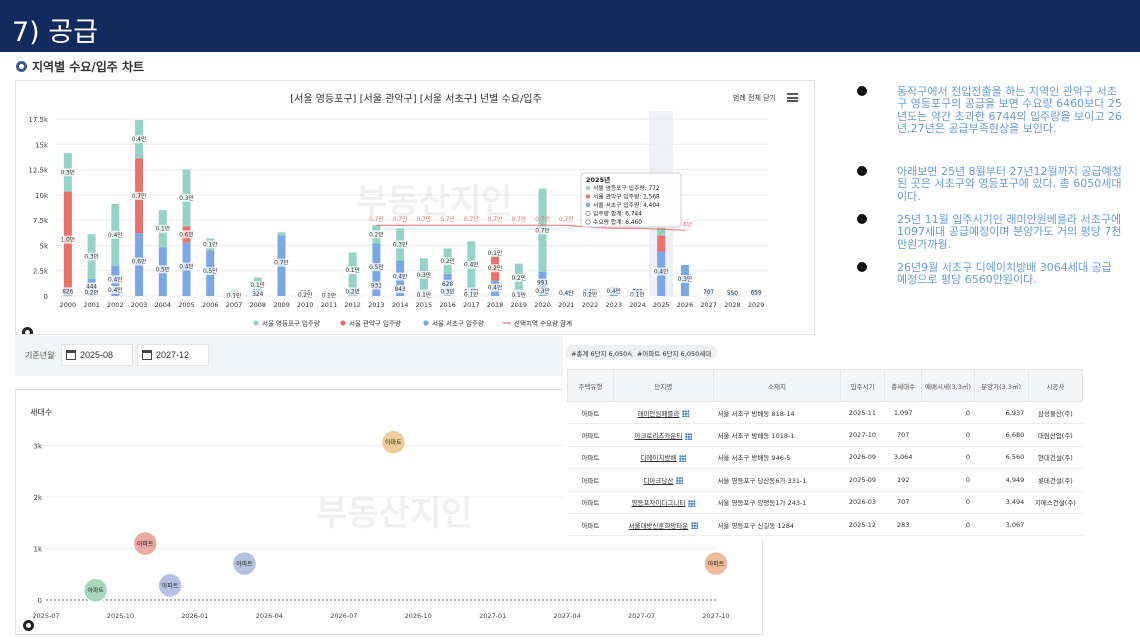  I want to click on cell-value: 192, so click(903, 479).